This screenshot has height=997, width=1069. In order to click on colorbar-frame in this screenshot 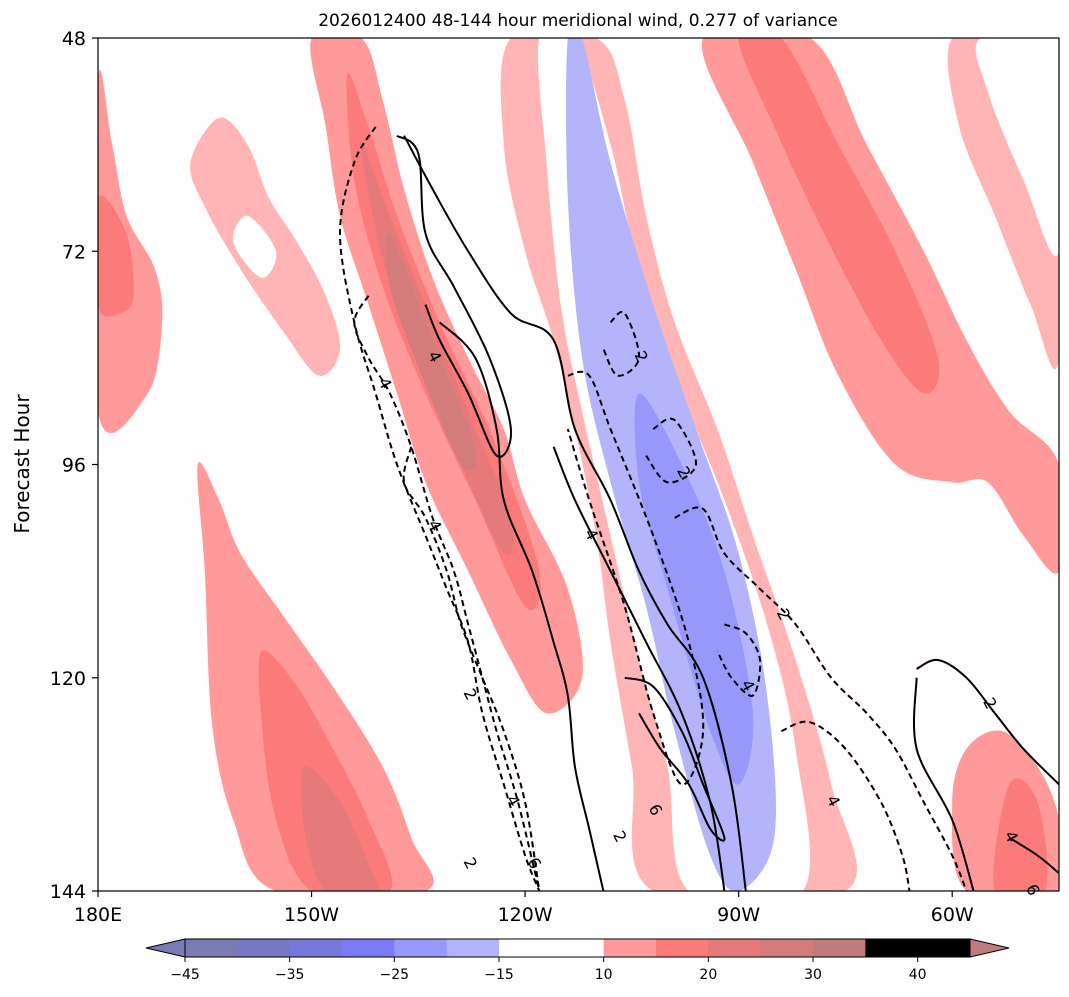, I will do `click(577, 948)`.